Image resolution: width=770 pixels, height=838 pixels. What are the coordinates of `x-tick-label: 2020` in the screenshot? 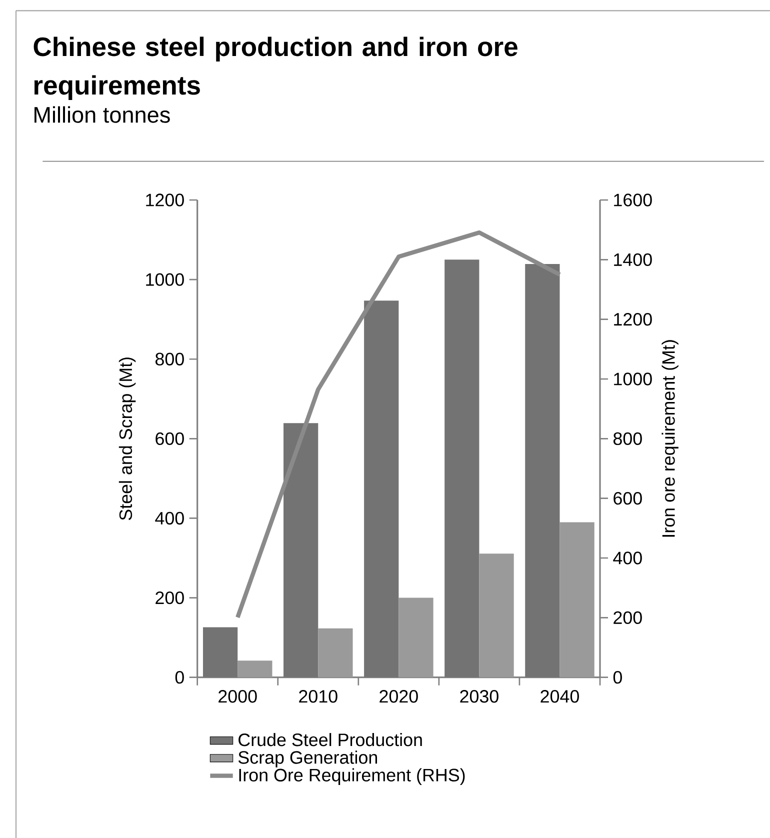 It's located at (399, 696).